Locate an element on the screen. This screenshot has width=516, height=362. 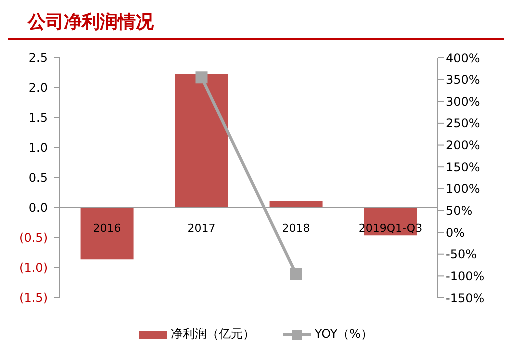
y-tick-label: 2.0 is located at coordinates (38, 88).